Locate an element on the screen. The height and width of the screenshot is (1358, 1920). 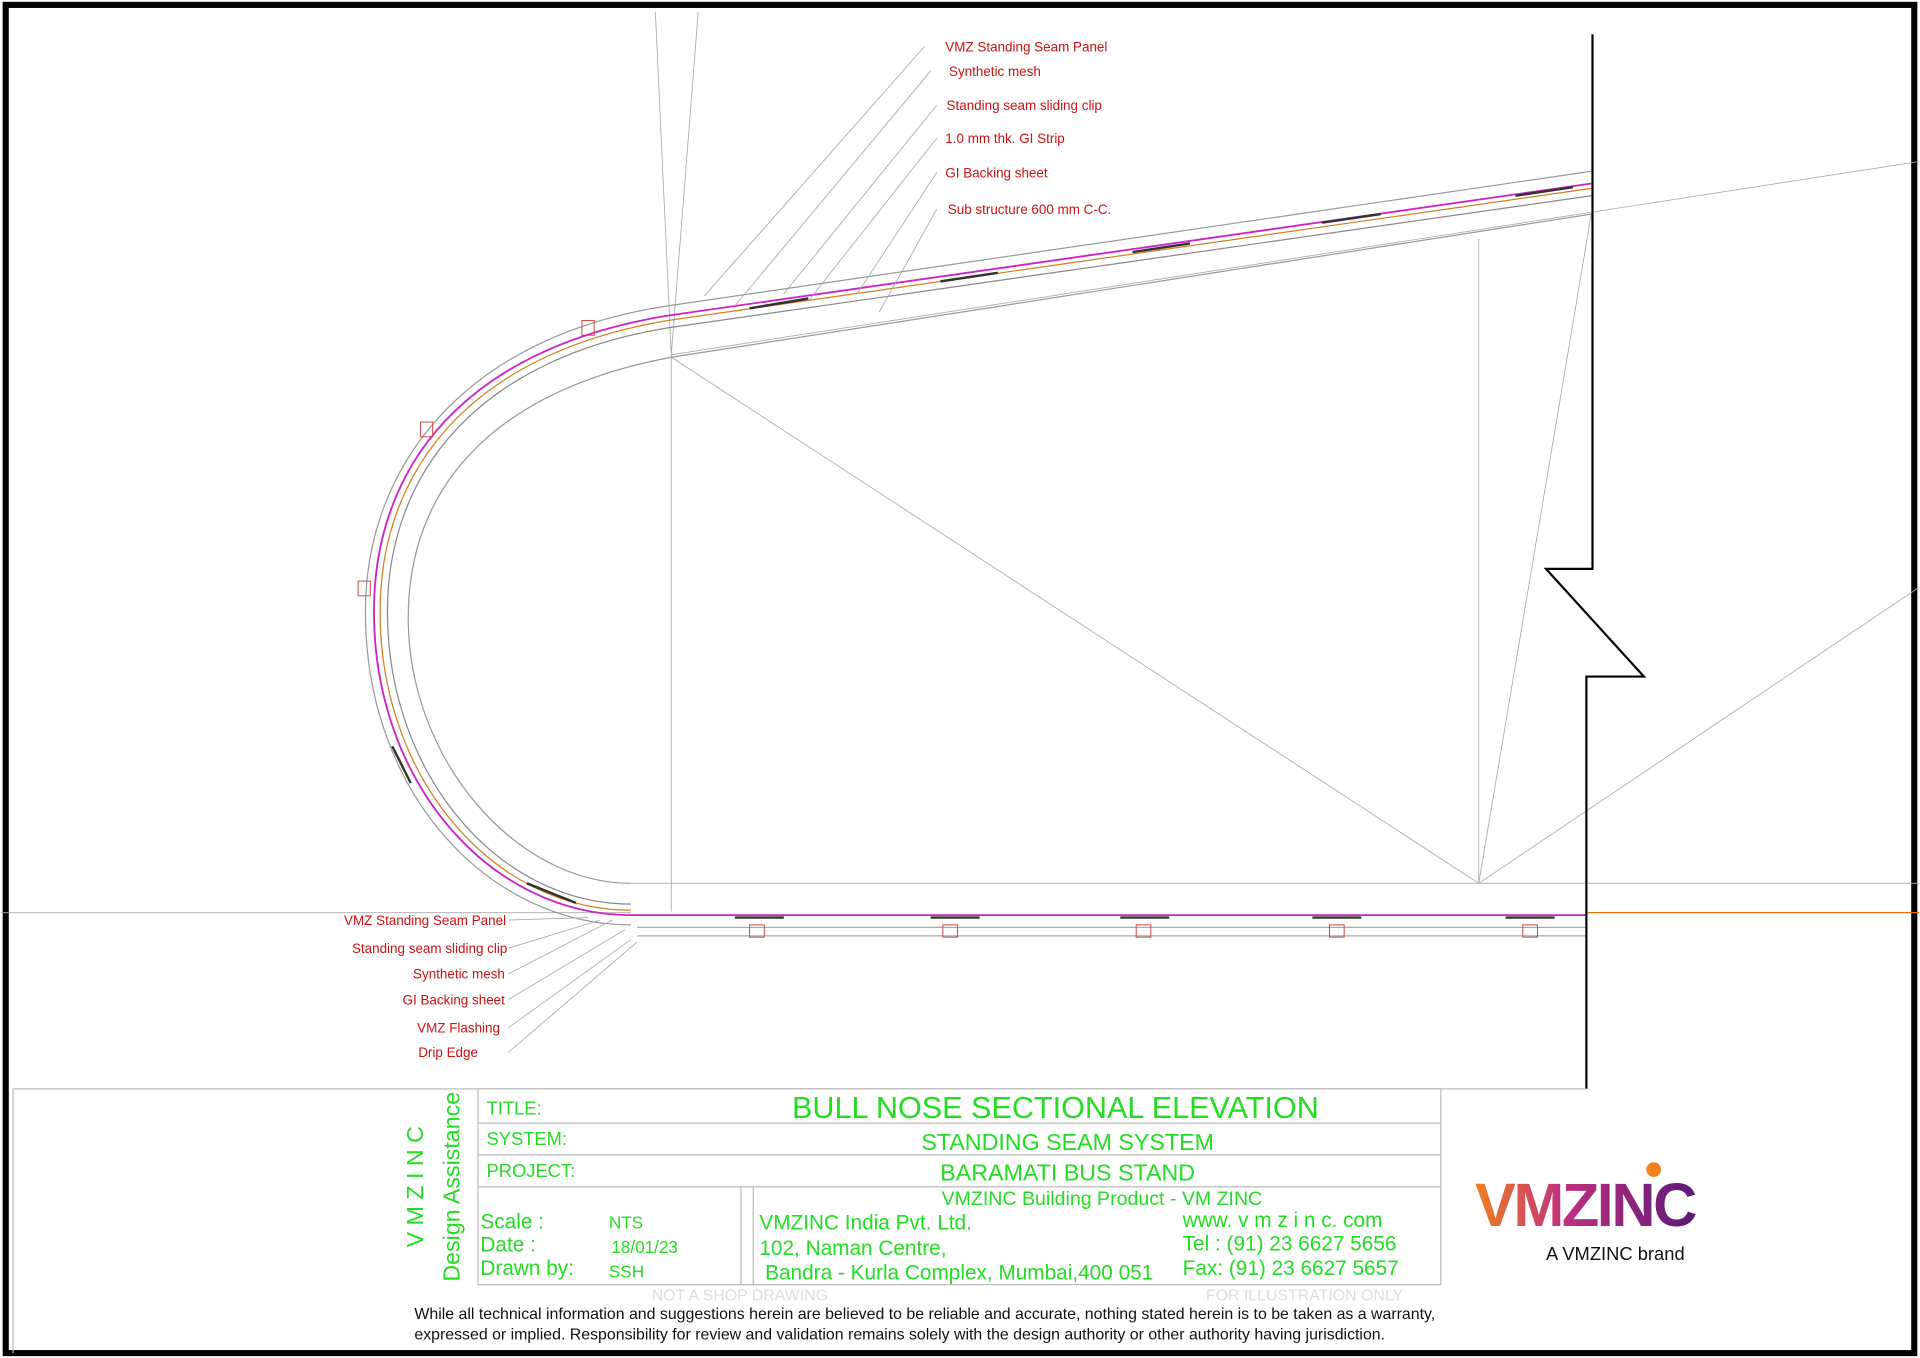
label: TITLE: is located at coordinates (514, 1108).